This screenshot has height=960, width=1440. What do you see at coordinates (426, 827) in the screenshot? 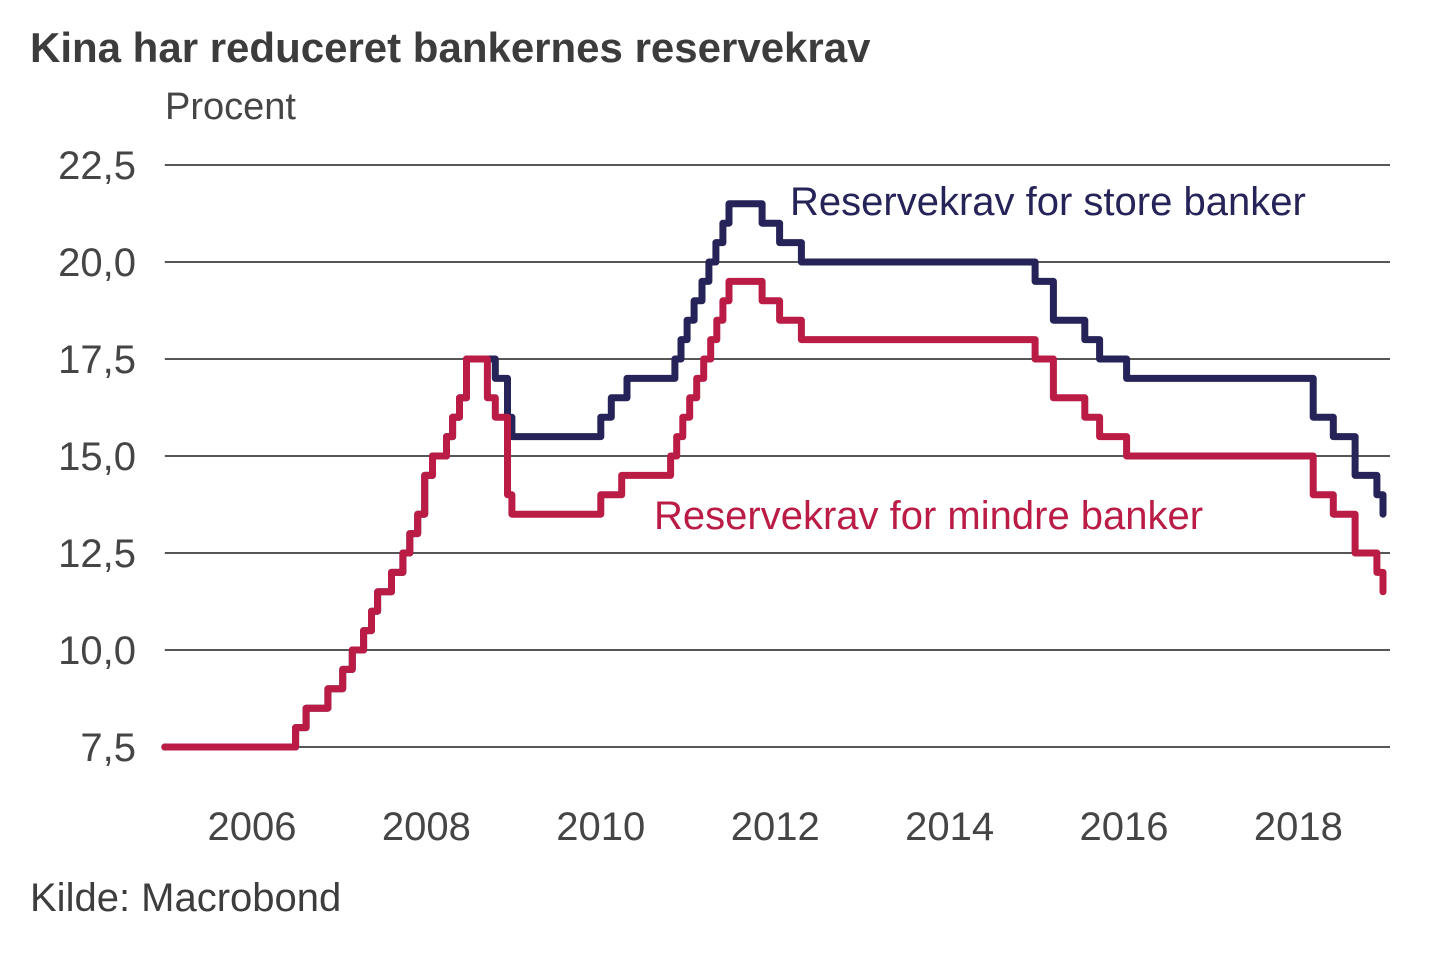
I see `x-tick-label: 2008` at bounding box center [426, 827].